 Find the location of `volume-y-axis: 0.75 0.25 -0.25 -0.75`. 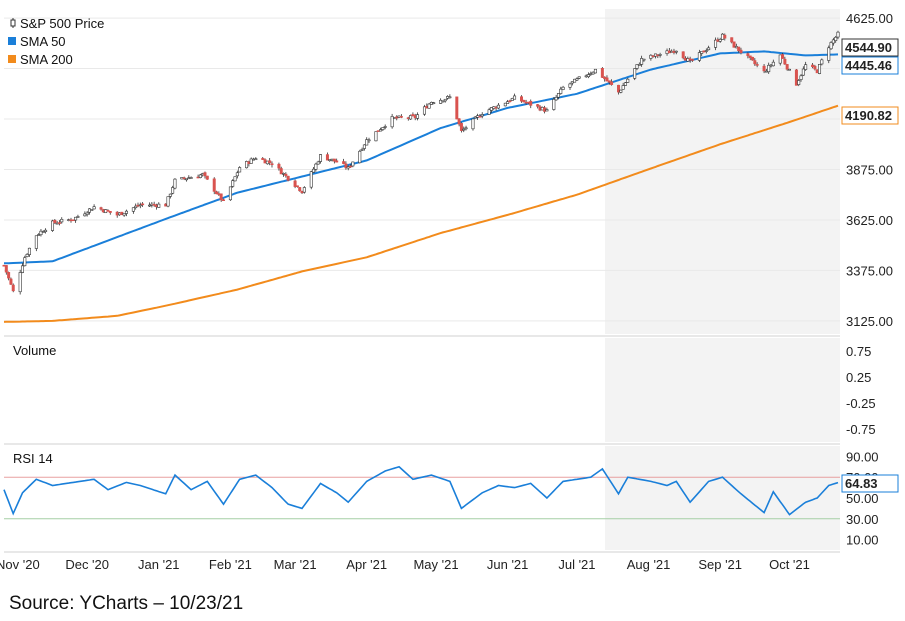

volume-y-axis: 0.75 0.25 -0.25 -0.75 is located at coordinates (861, 390).